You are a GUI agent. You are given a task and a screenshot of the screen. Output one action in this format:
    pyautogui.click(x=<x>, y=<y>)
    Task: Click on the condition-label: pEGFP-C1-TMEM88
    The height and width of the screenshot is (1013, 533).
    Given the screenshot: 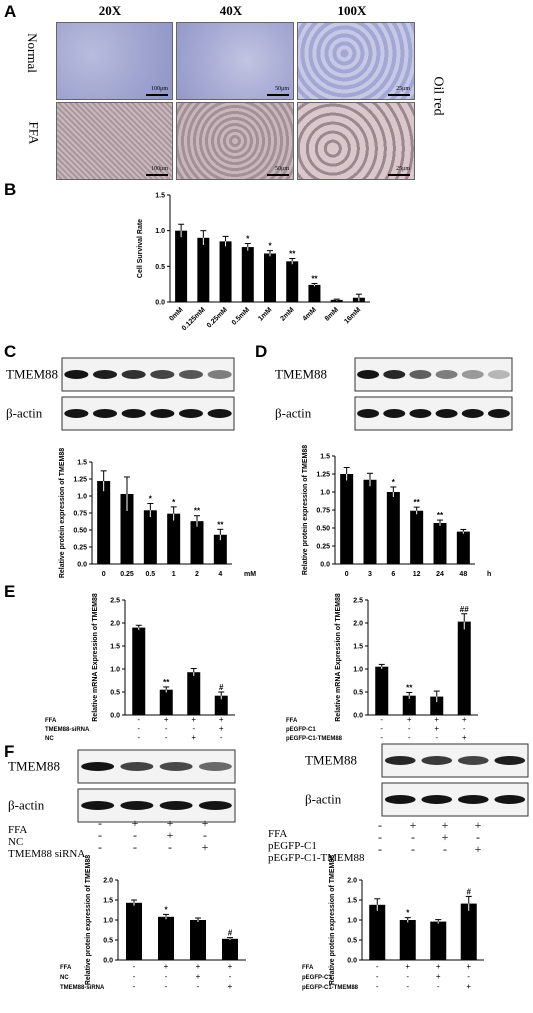 What is the action you would take?
    pyautogui.click(x=330, y=988)
    